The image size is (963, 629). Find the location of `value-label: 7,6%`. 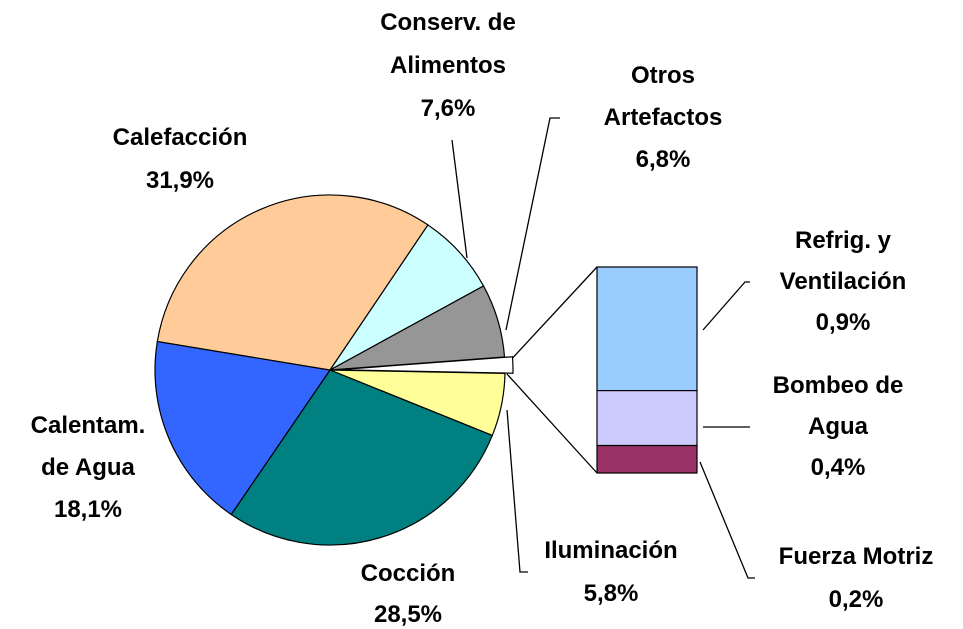

value-label: 7,6% is located at coordinates (448, 108).